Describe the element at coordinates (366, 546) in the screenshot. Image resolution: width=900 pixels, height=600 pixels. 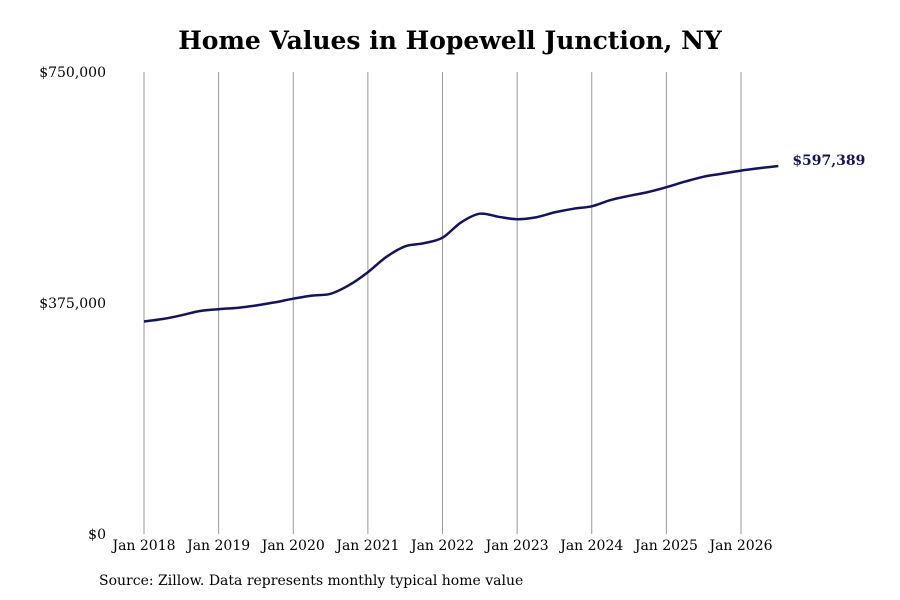
I see `x-tick-label: Jan 2021` at that location.